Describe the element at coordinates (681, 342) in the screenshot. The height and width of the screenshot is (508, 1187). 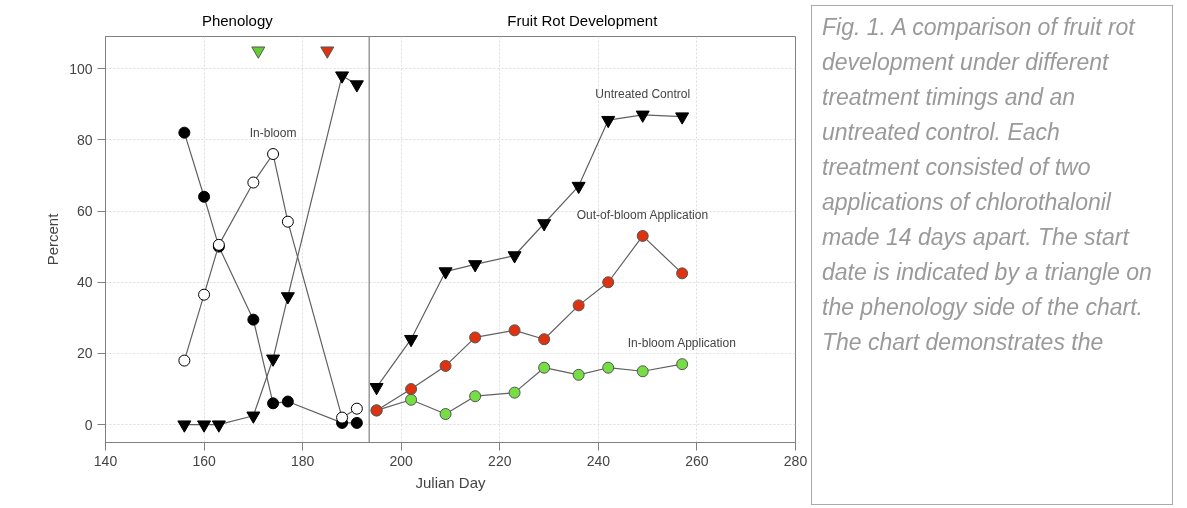
I see `series-label: In-bloom Application` at that location.